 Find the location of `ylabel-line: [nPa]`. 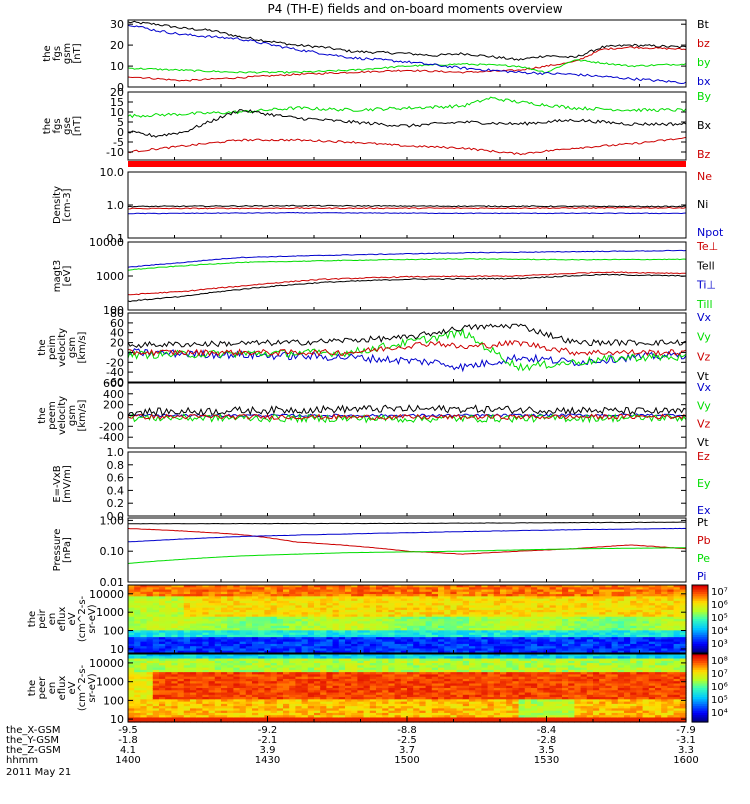

ylabel-line: [nPa] is located at coordinates (67, 550).